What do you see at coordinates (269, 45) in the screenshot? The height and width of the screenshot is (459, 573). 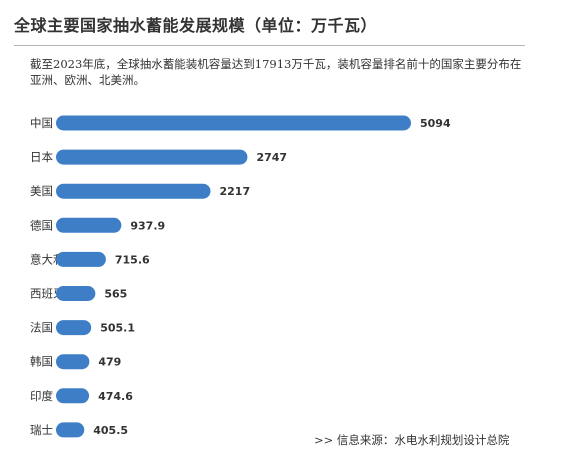 I see `title-divider` at bounding box center [269, 45].